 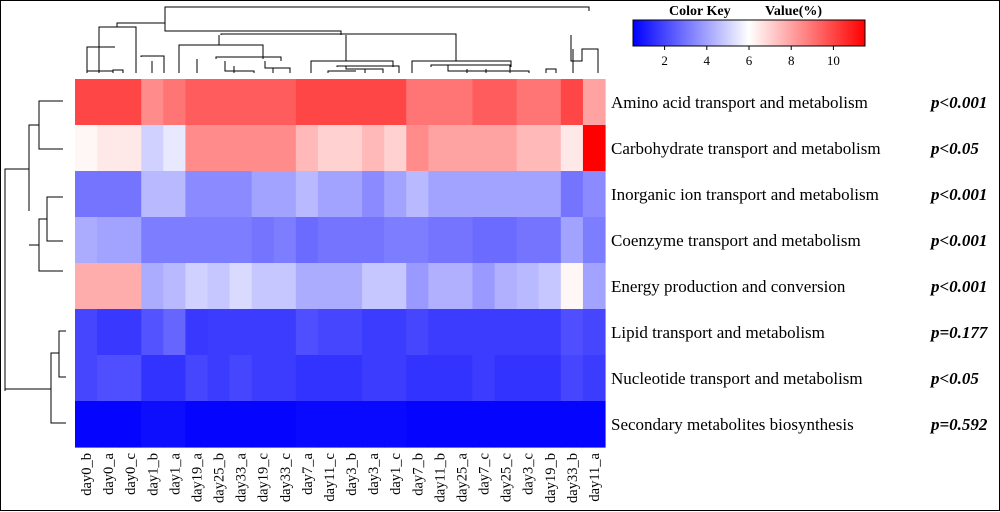 What do you see at coordinates (954, 378) in the screenshot?
I see `p-value-label: p<0.05` at bounding box center [954, 378].